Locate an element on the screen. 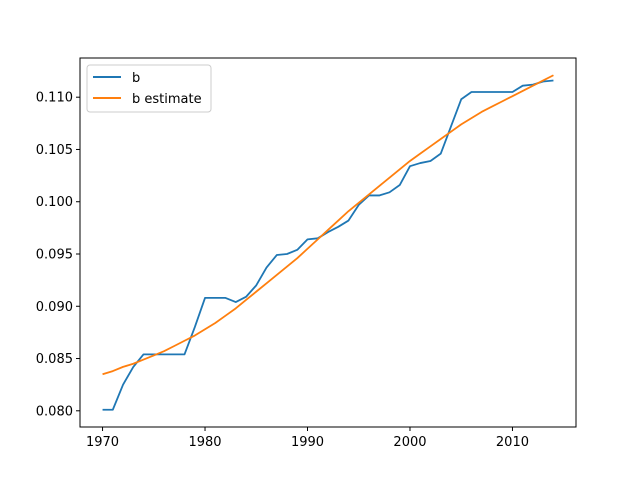 The width and height of the screenshot is (640, 480). legend-label-b-estimate: b estimate is located at coordinates (167, 99).